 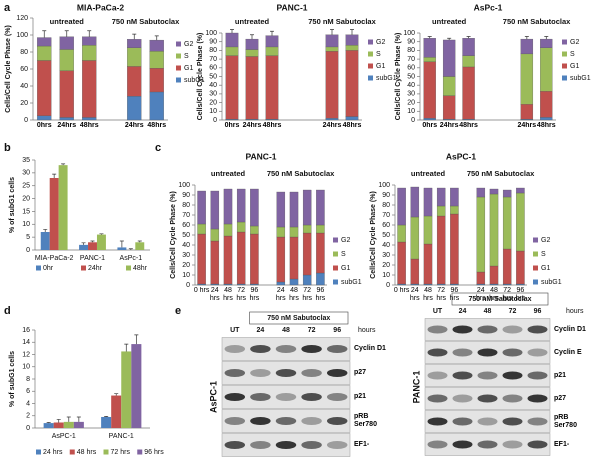 I want to click on x-tick-label-box: 48 hrs, so click(x=494, y=294).